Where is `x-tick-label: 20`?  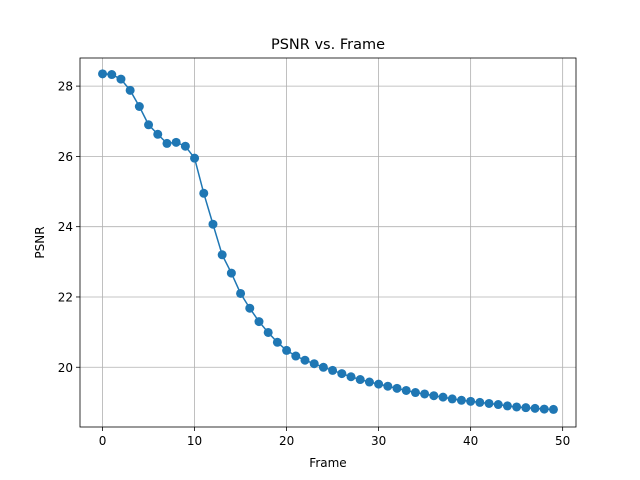
x-tick-label: 20 is located at coordinates (286, 441).